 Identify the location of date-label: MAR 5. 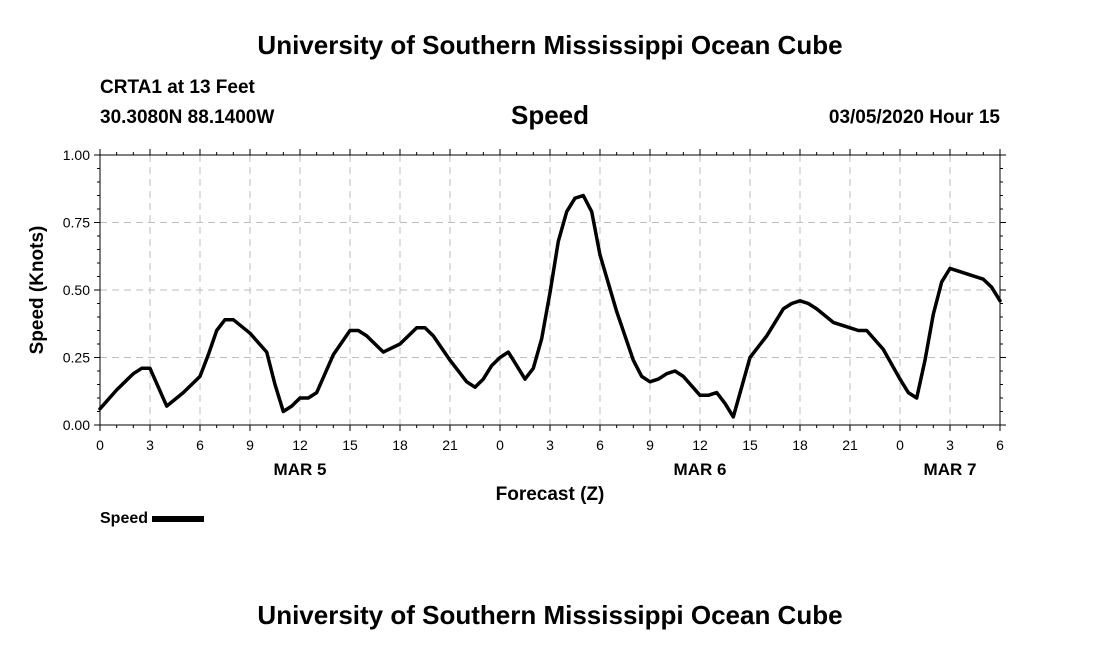
(300, 469).